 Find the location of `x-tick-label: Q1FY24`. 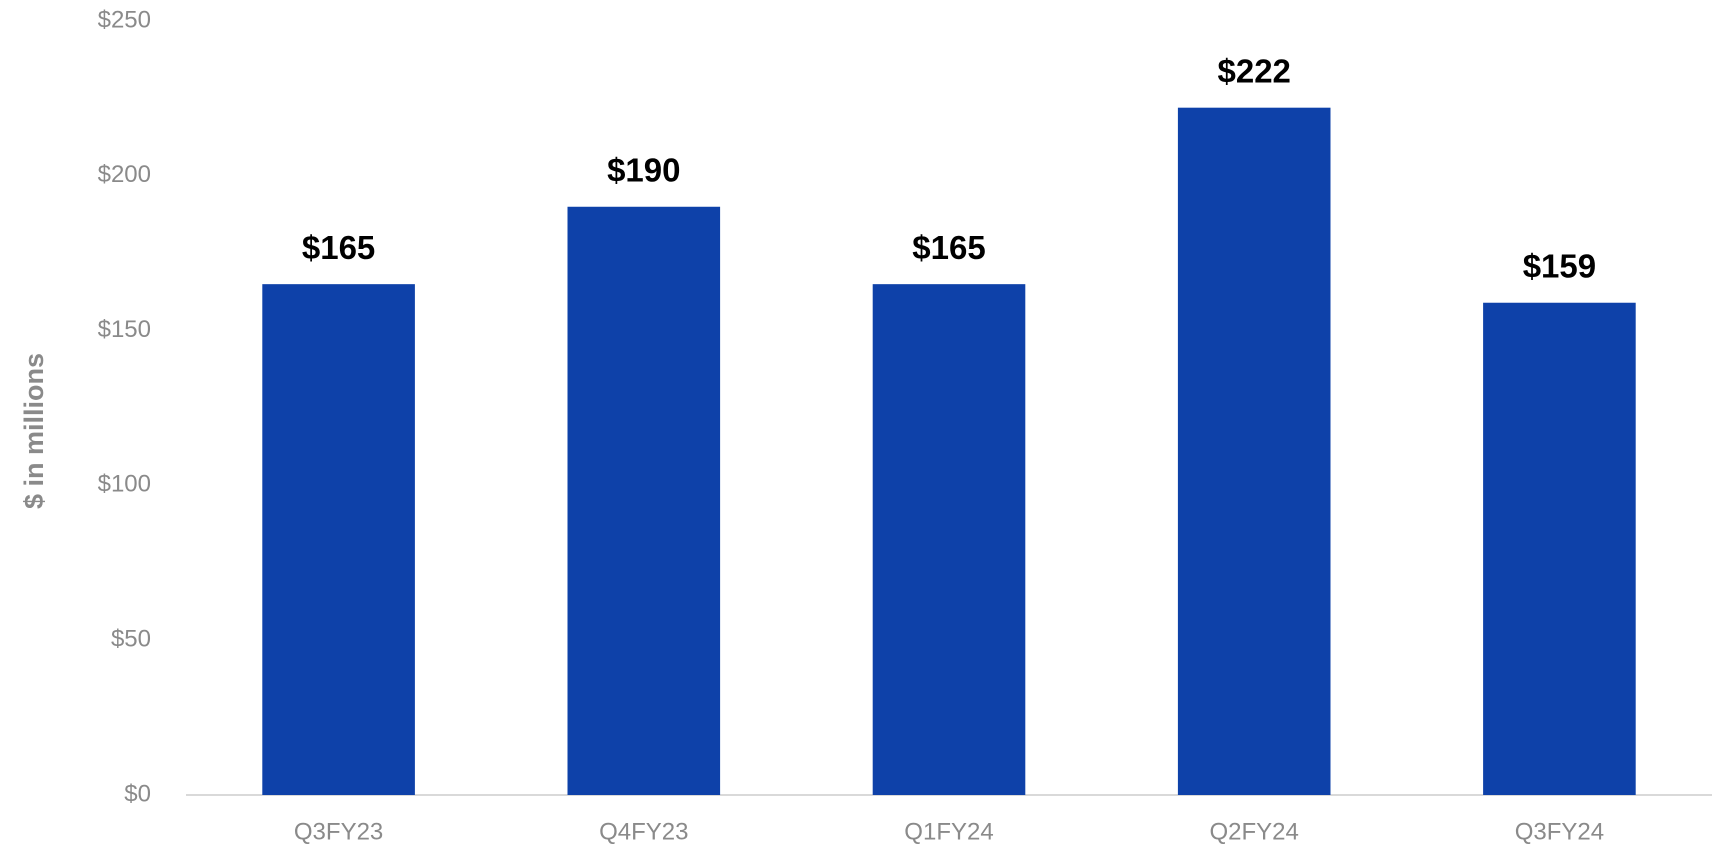

x-tick-label: Q1FY24 is located at coordinates (948, 831).